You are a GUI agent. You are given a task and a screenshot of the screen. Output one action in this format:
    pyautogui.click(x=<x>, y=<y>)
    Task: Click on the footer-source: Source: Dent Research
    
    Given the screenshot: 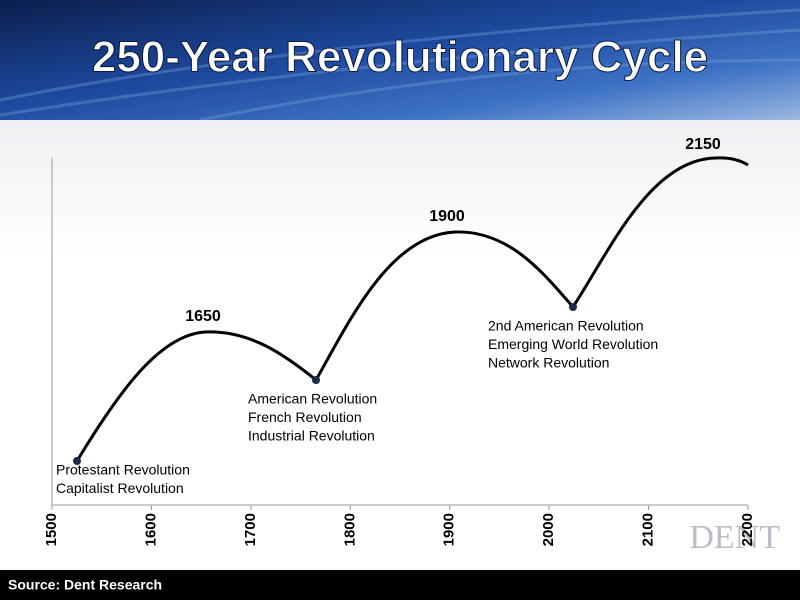 What is the action you would take?
    pyautogui.click(x=85, y=585)
    